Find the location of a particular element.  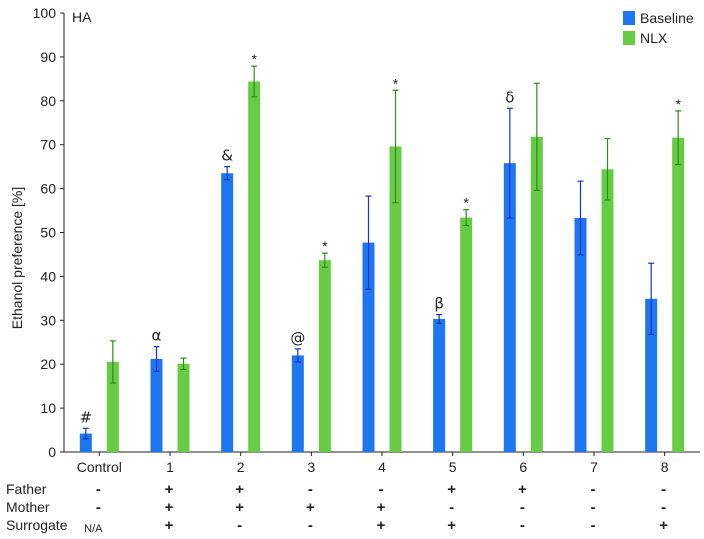

y-tick-label: 10 is located at coordinates (48, 408).